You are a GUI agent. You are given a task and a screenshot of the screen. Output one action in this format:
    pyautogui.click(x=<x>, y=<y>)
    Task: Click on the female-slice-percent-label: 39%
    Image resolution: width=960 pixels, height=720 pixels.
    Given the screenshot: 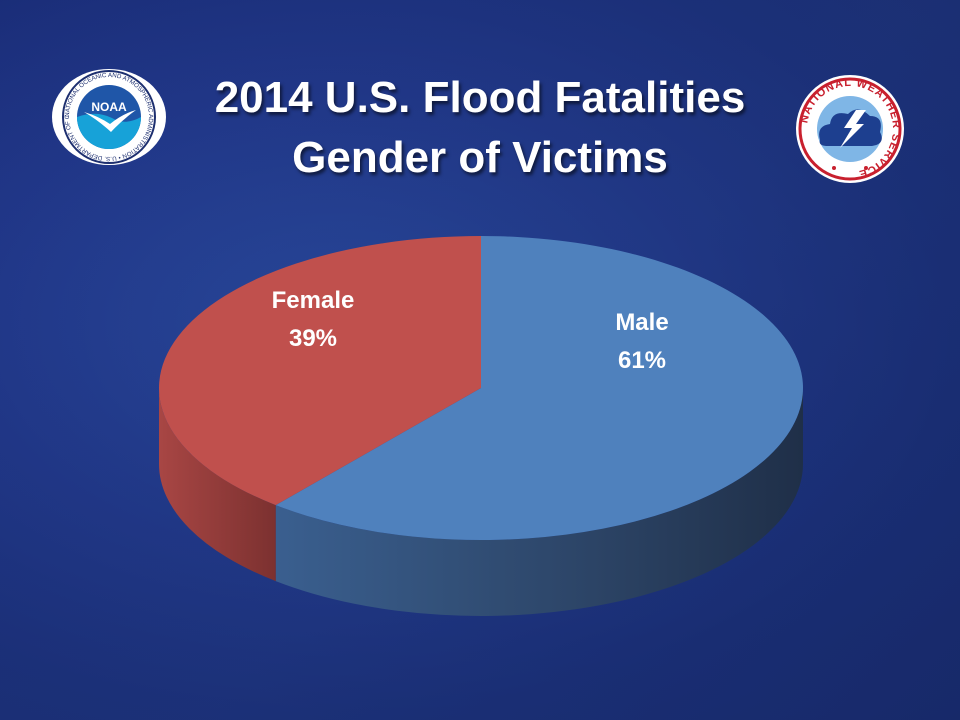 What is the action you would take?
    pyautogui.click(x=313, y=338)
    